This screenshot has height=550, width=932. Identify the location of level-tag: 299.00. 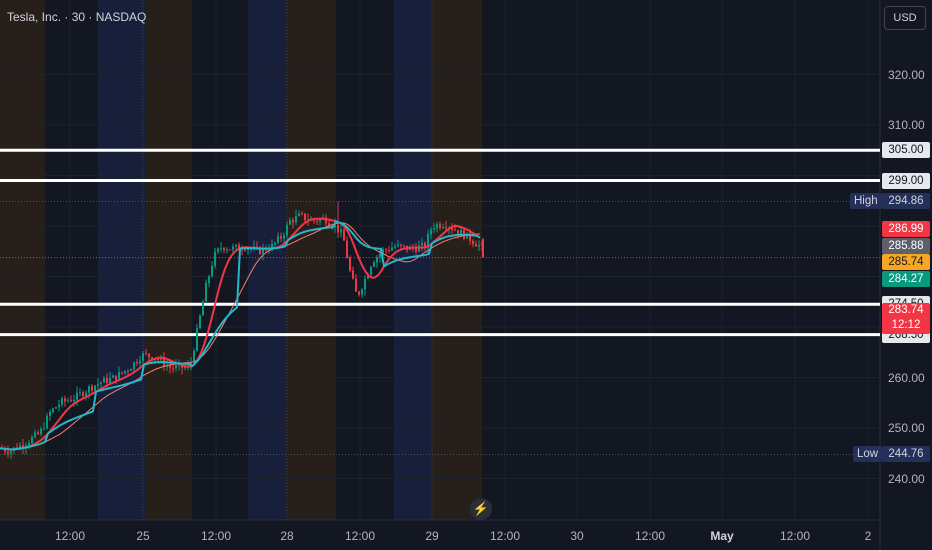
(906, 180).